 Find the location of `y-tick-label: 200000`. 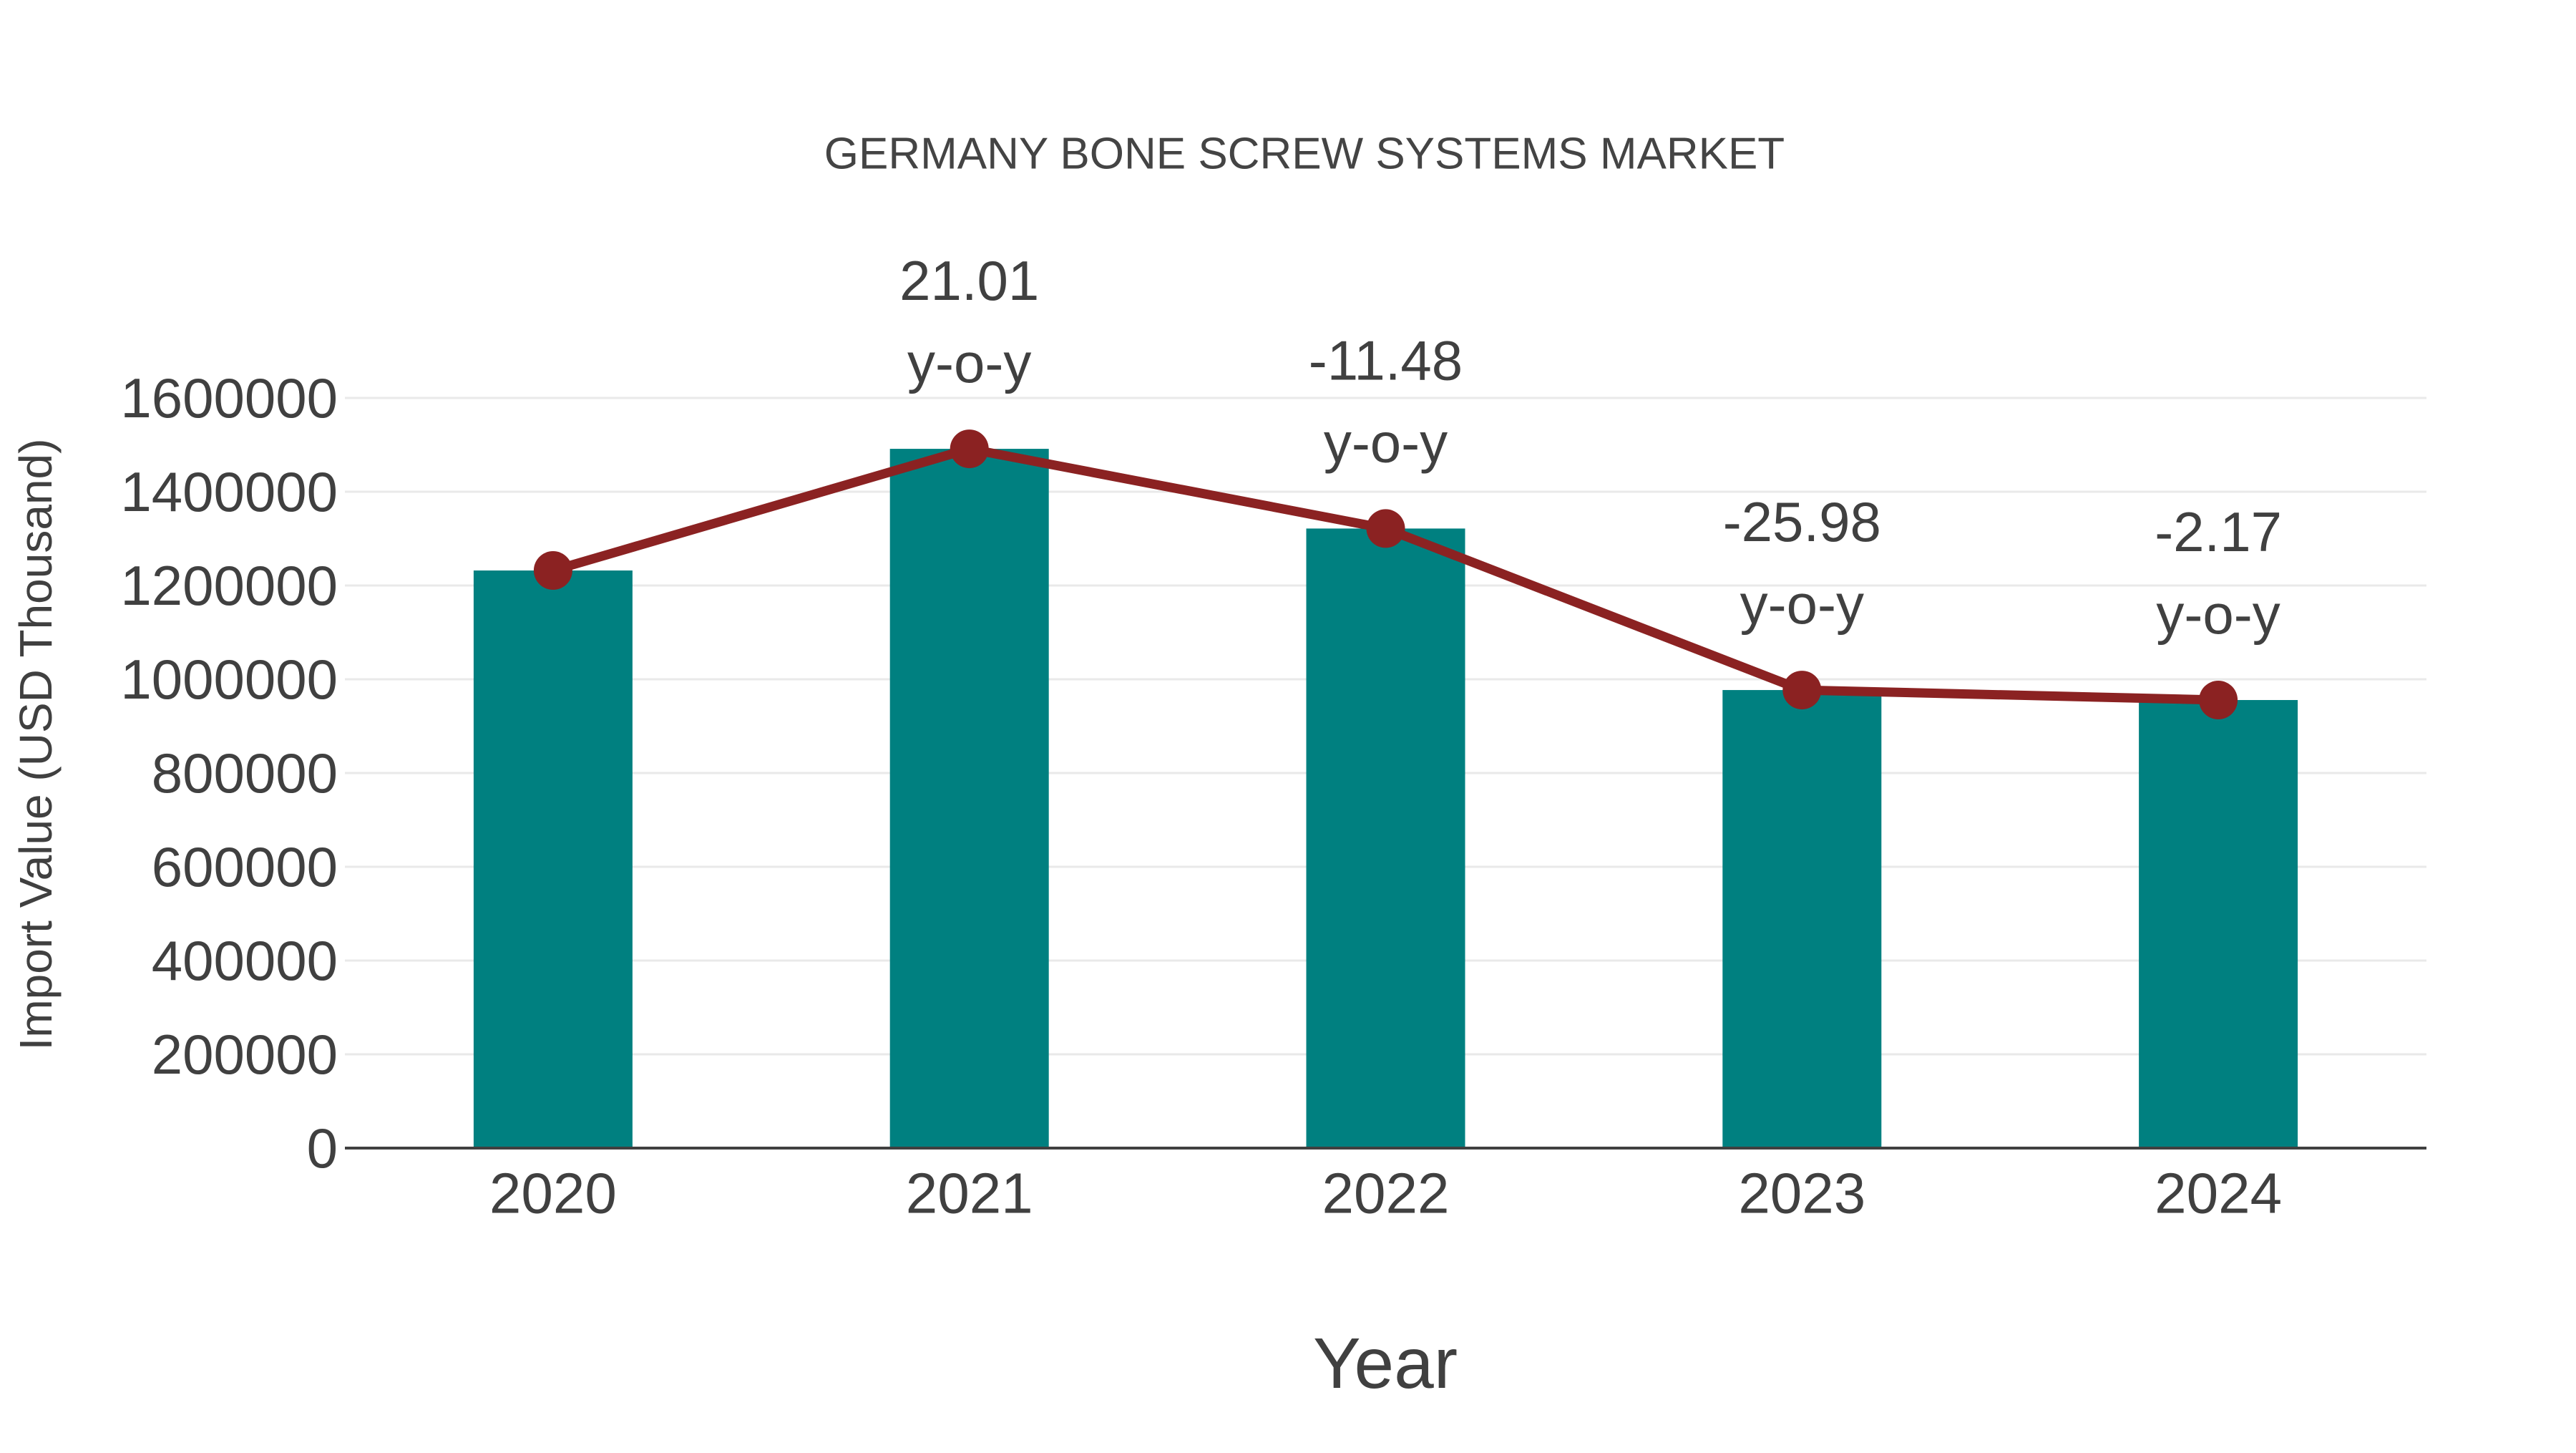

y-tick-label: 200000 is located at coordinates (245, 1054).